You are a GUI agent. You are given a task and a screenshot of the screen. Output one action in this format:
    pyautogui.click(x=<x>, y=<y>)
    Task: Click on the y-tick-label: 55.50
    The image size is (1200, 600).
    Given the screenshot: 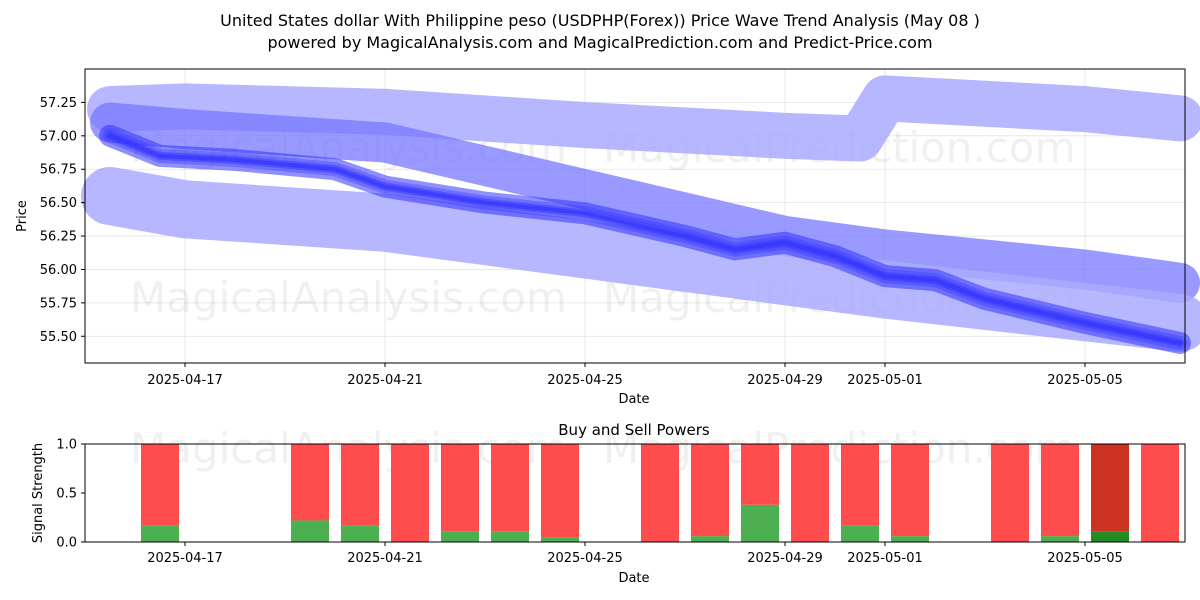 What is the action you would take?
    pyautogui.click(x=58, y=337)
    